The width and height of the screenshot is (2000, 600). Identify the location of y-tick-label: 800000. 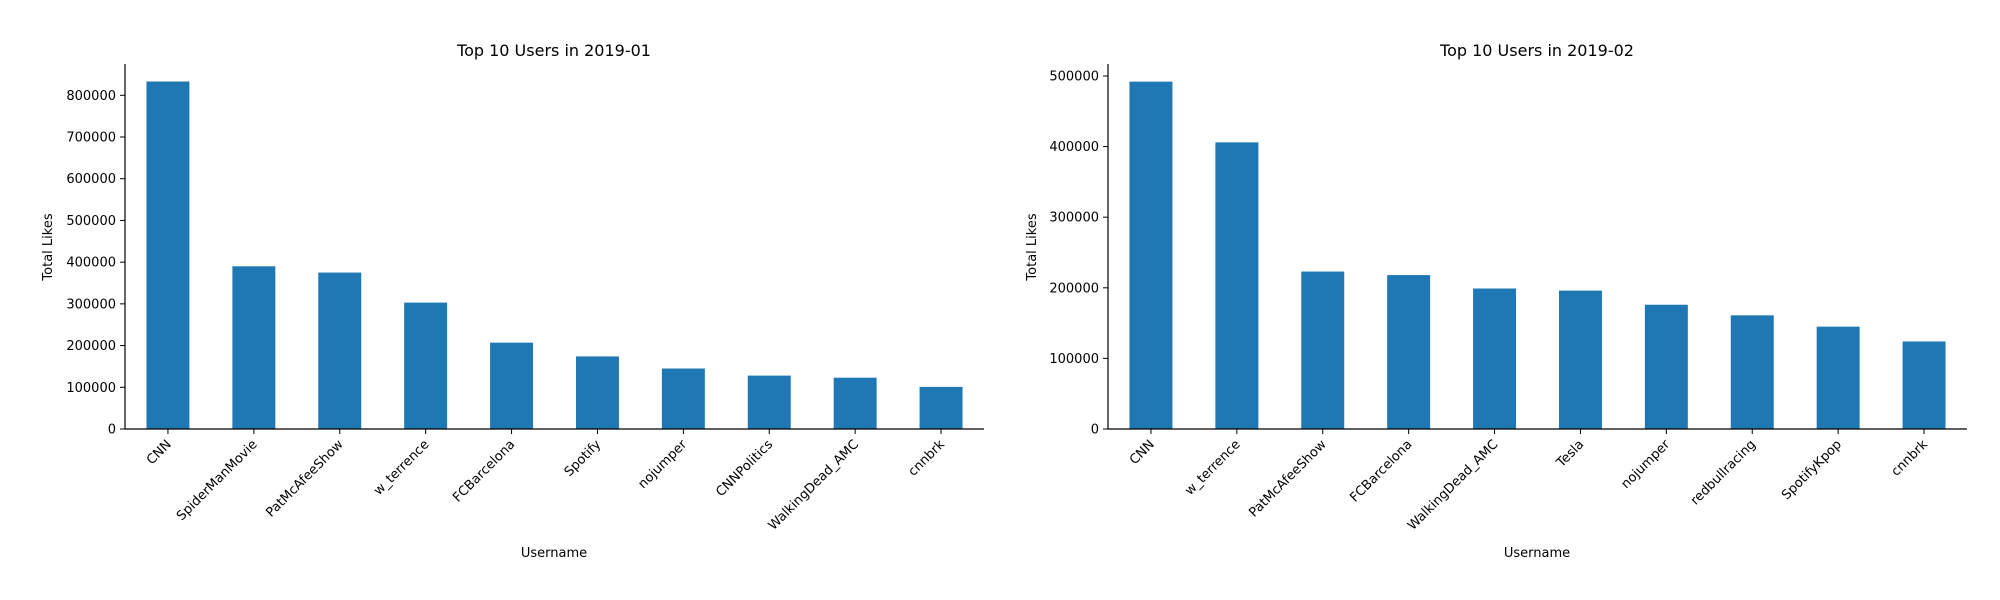
(91, 96).